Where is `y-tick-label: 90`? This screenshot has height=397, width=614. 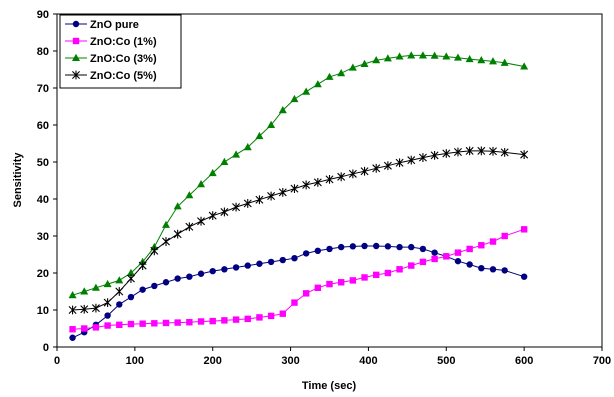 y-tick-label: 90 is located at coordinates (43, 15).